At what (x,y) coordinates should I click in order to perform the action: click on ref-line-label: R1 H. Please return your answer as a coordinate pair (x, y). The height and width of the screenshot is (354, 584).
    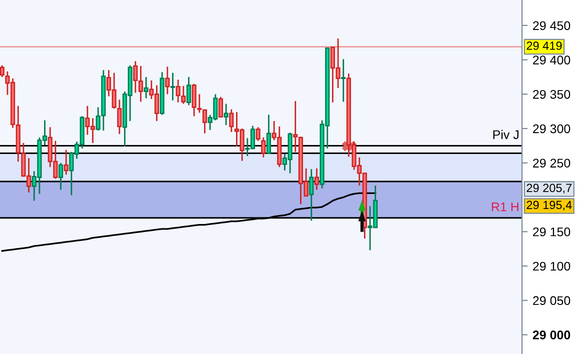
    Looking at the image, I should click on (505, 207).